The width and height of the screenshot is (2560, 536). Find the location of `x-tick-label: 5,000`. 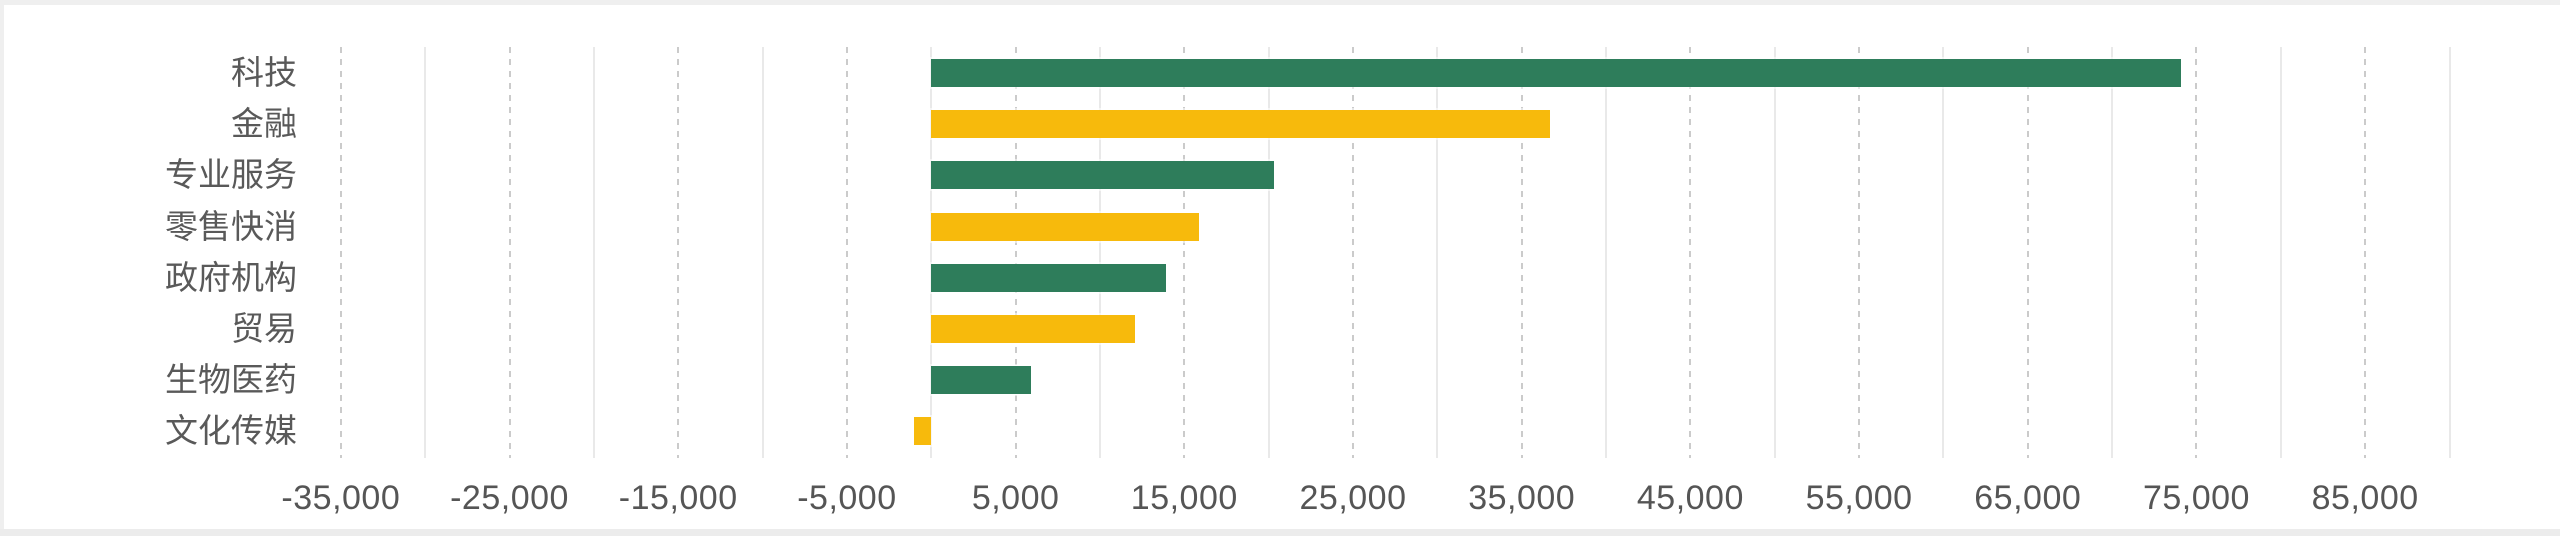

x-tick-label: 5,000 is located at coordinates (1015, 498).